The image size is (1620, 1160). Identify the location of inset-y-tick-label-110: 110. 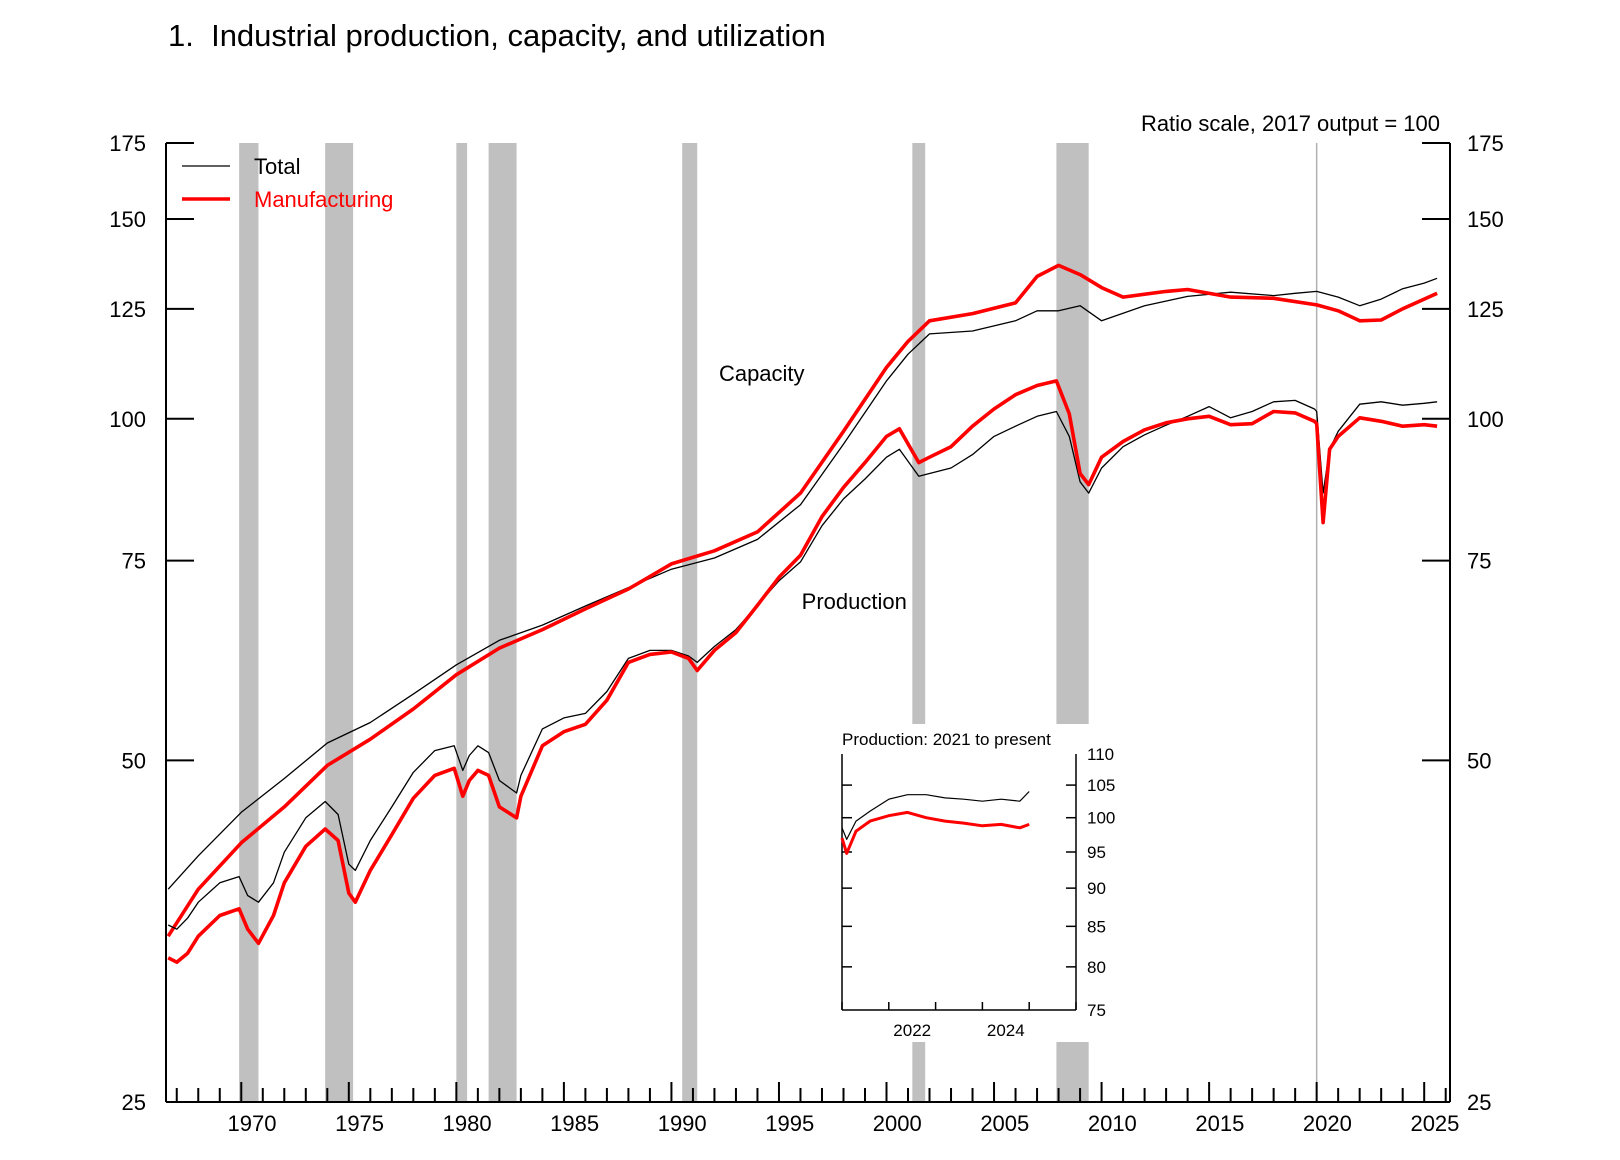
(1100, 754).